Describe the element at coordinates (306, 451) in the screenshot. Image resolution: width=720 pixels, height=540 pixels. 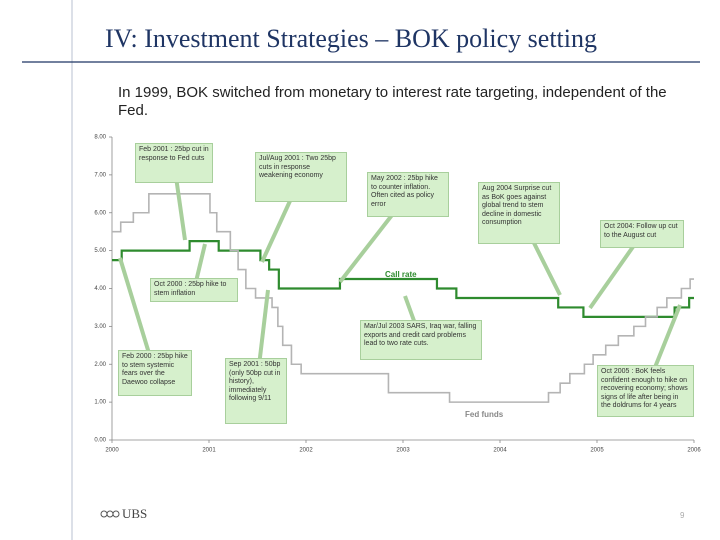
I see `x-tick-label: 2002` at that location.